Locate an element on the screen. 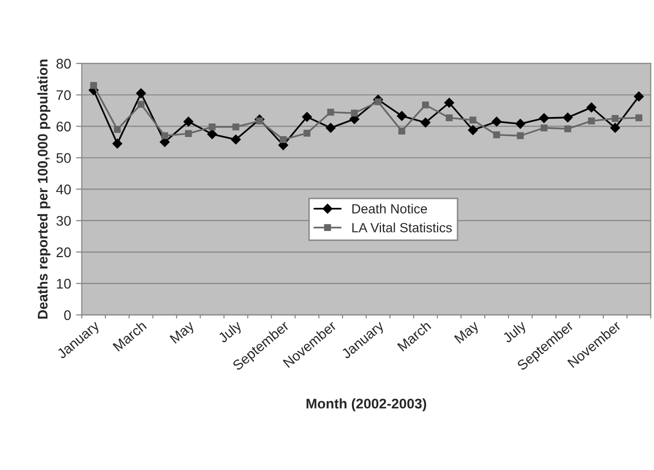  y-tick-label: 20 is located at coordinates (63, 252).